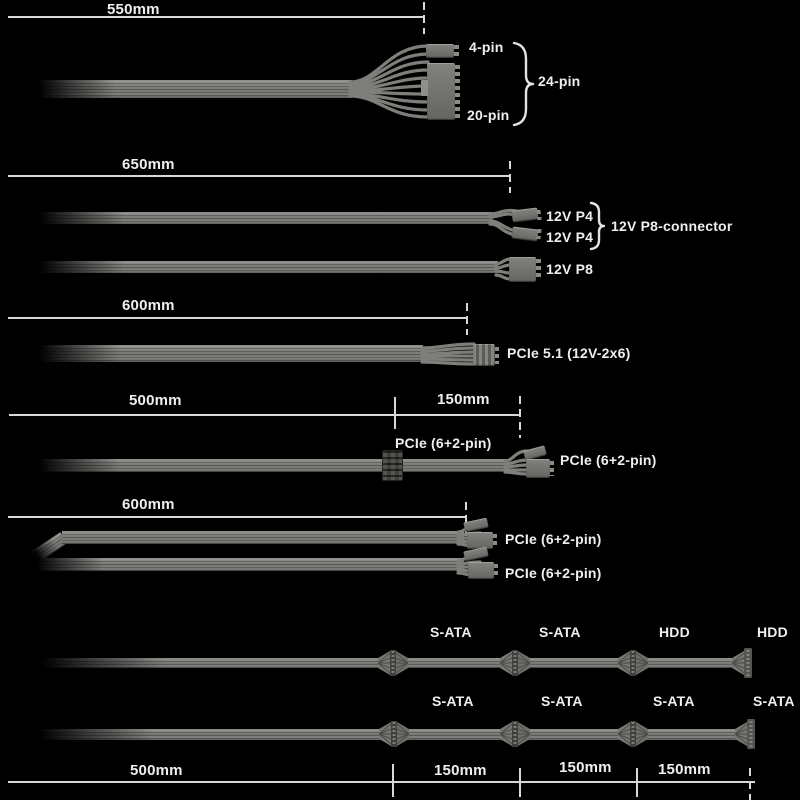 This screenshot has width=800, height=800. Describe the element at coordinates (448, 354) in the screenshot. I see `pcie51-wire-fan` at that location.